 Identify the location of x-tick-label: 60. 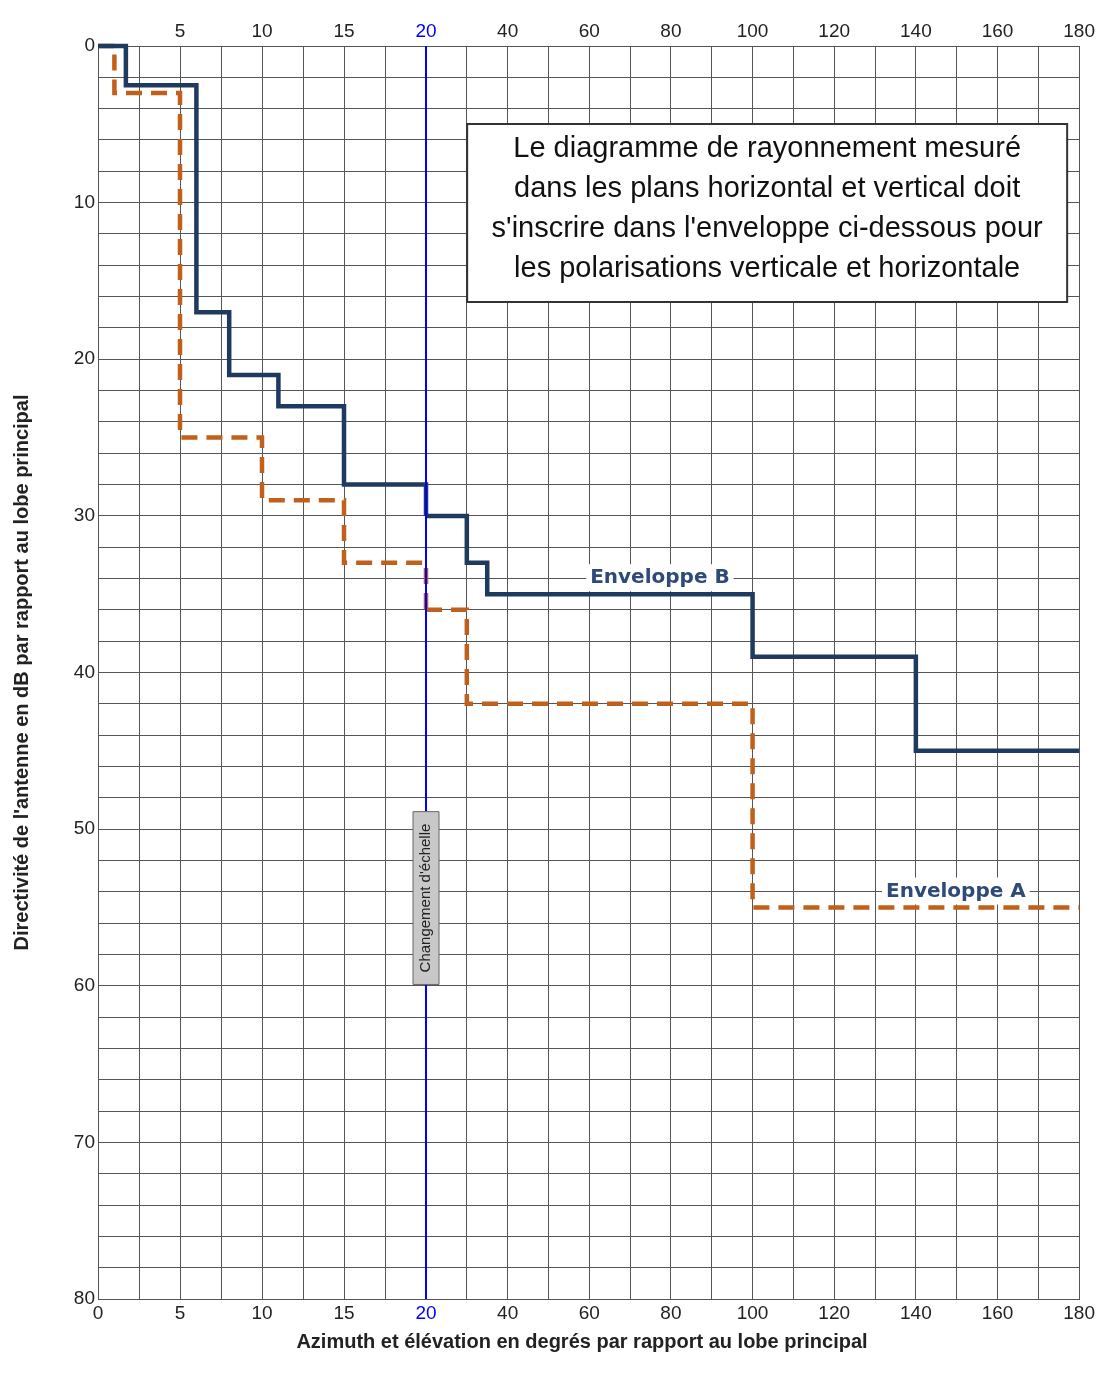
(589, 1312).